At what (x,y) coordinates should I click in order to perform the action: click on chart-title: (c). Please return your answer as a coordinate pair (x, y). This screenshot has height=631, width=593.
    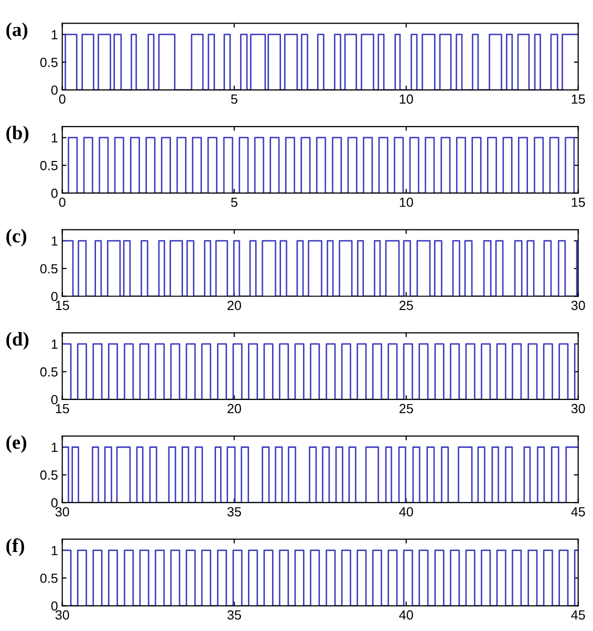
    Looking at the image, I should click on (16, 237).